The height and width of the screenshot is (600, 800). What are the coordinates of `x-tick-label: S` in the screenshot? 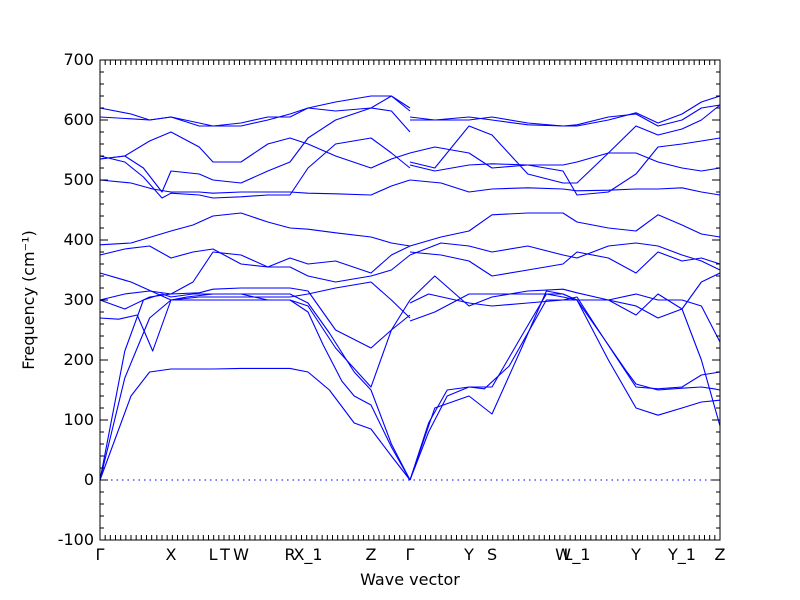 It's located at (492, 554).